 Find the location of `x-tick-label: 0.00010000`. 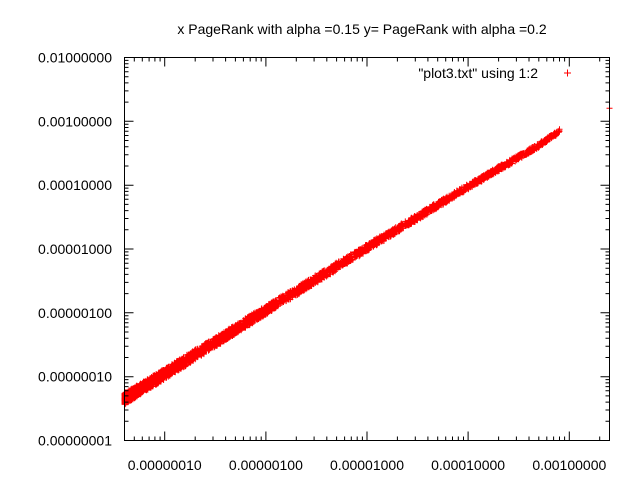

x-tick-label: 0.00010000 is located at coordinates (468, 465).